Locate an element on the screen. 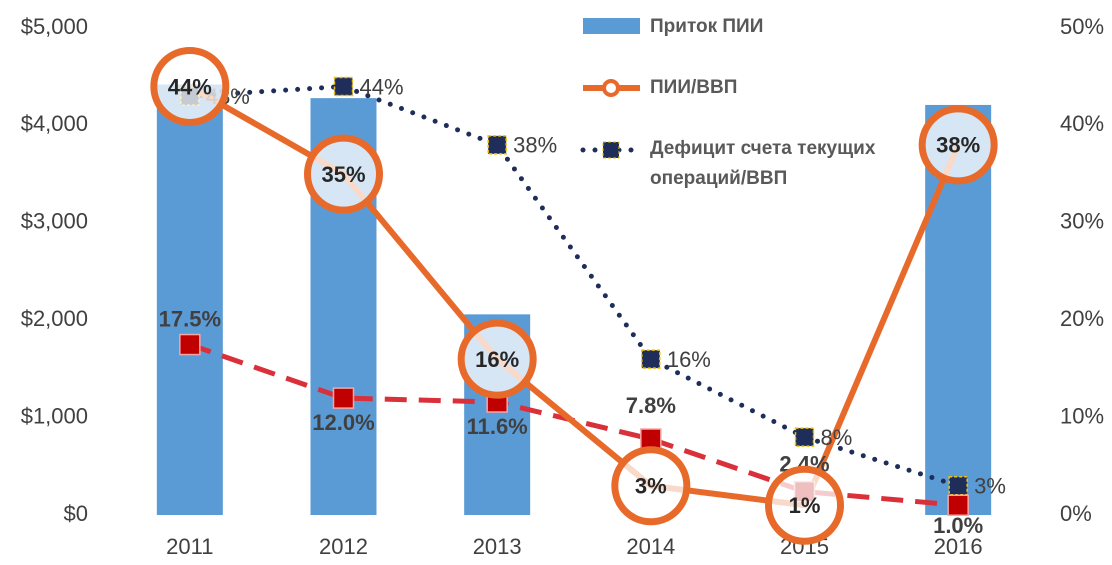  y2-tick-label: 50% is located at coordinates (1082, 26).